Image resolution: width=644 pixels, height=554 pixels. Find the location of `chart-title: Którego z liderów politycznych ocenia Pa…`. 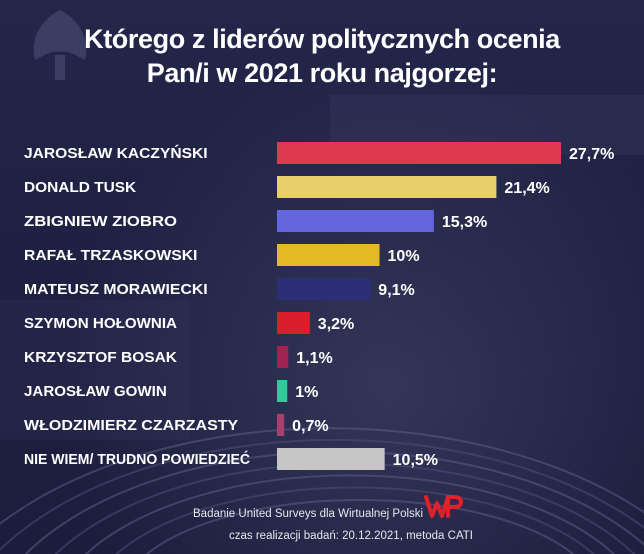

chart-title: Którego z liderów politycznych ocenia Pa… is located at coordinates (322, 56).